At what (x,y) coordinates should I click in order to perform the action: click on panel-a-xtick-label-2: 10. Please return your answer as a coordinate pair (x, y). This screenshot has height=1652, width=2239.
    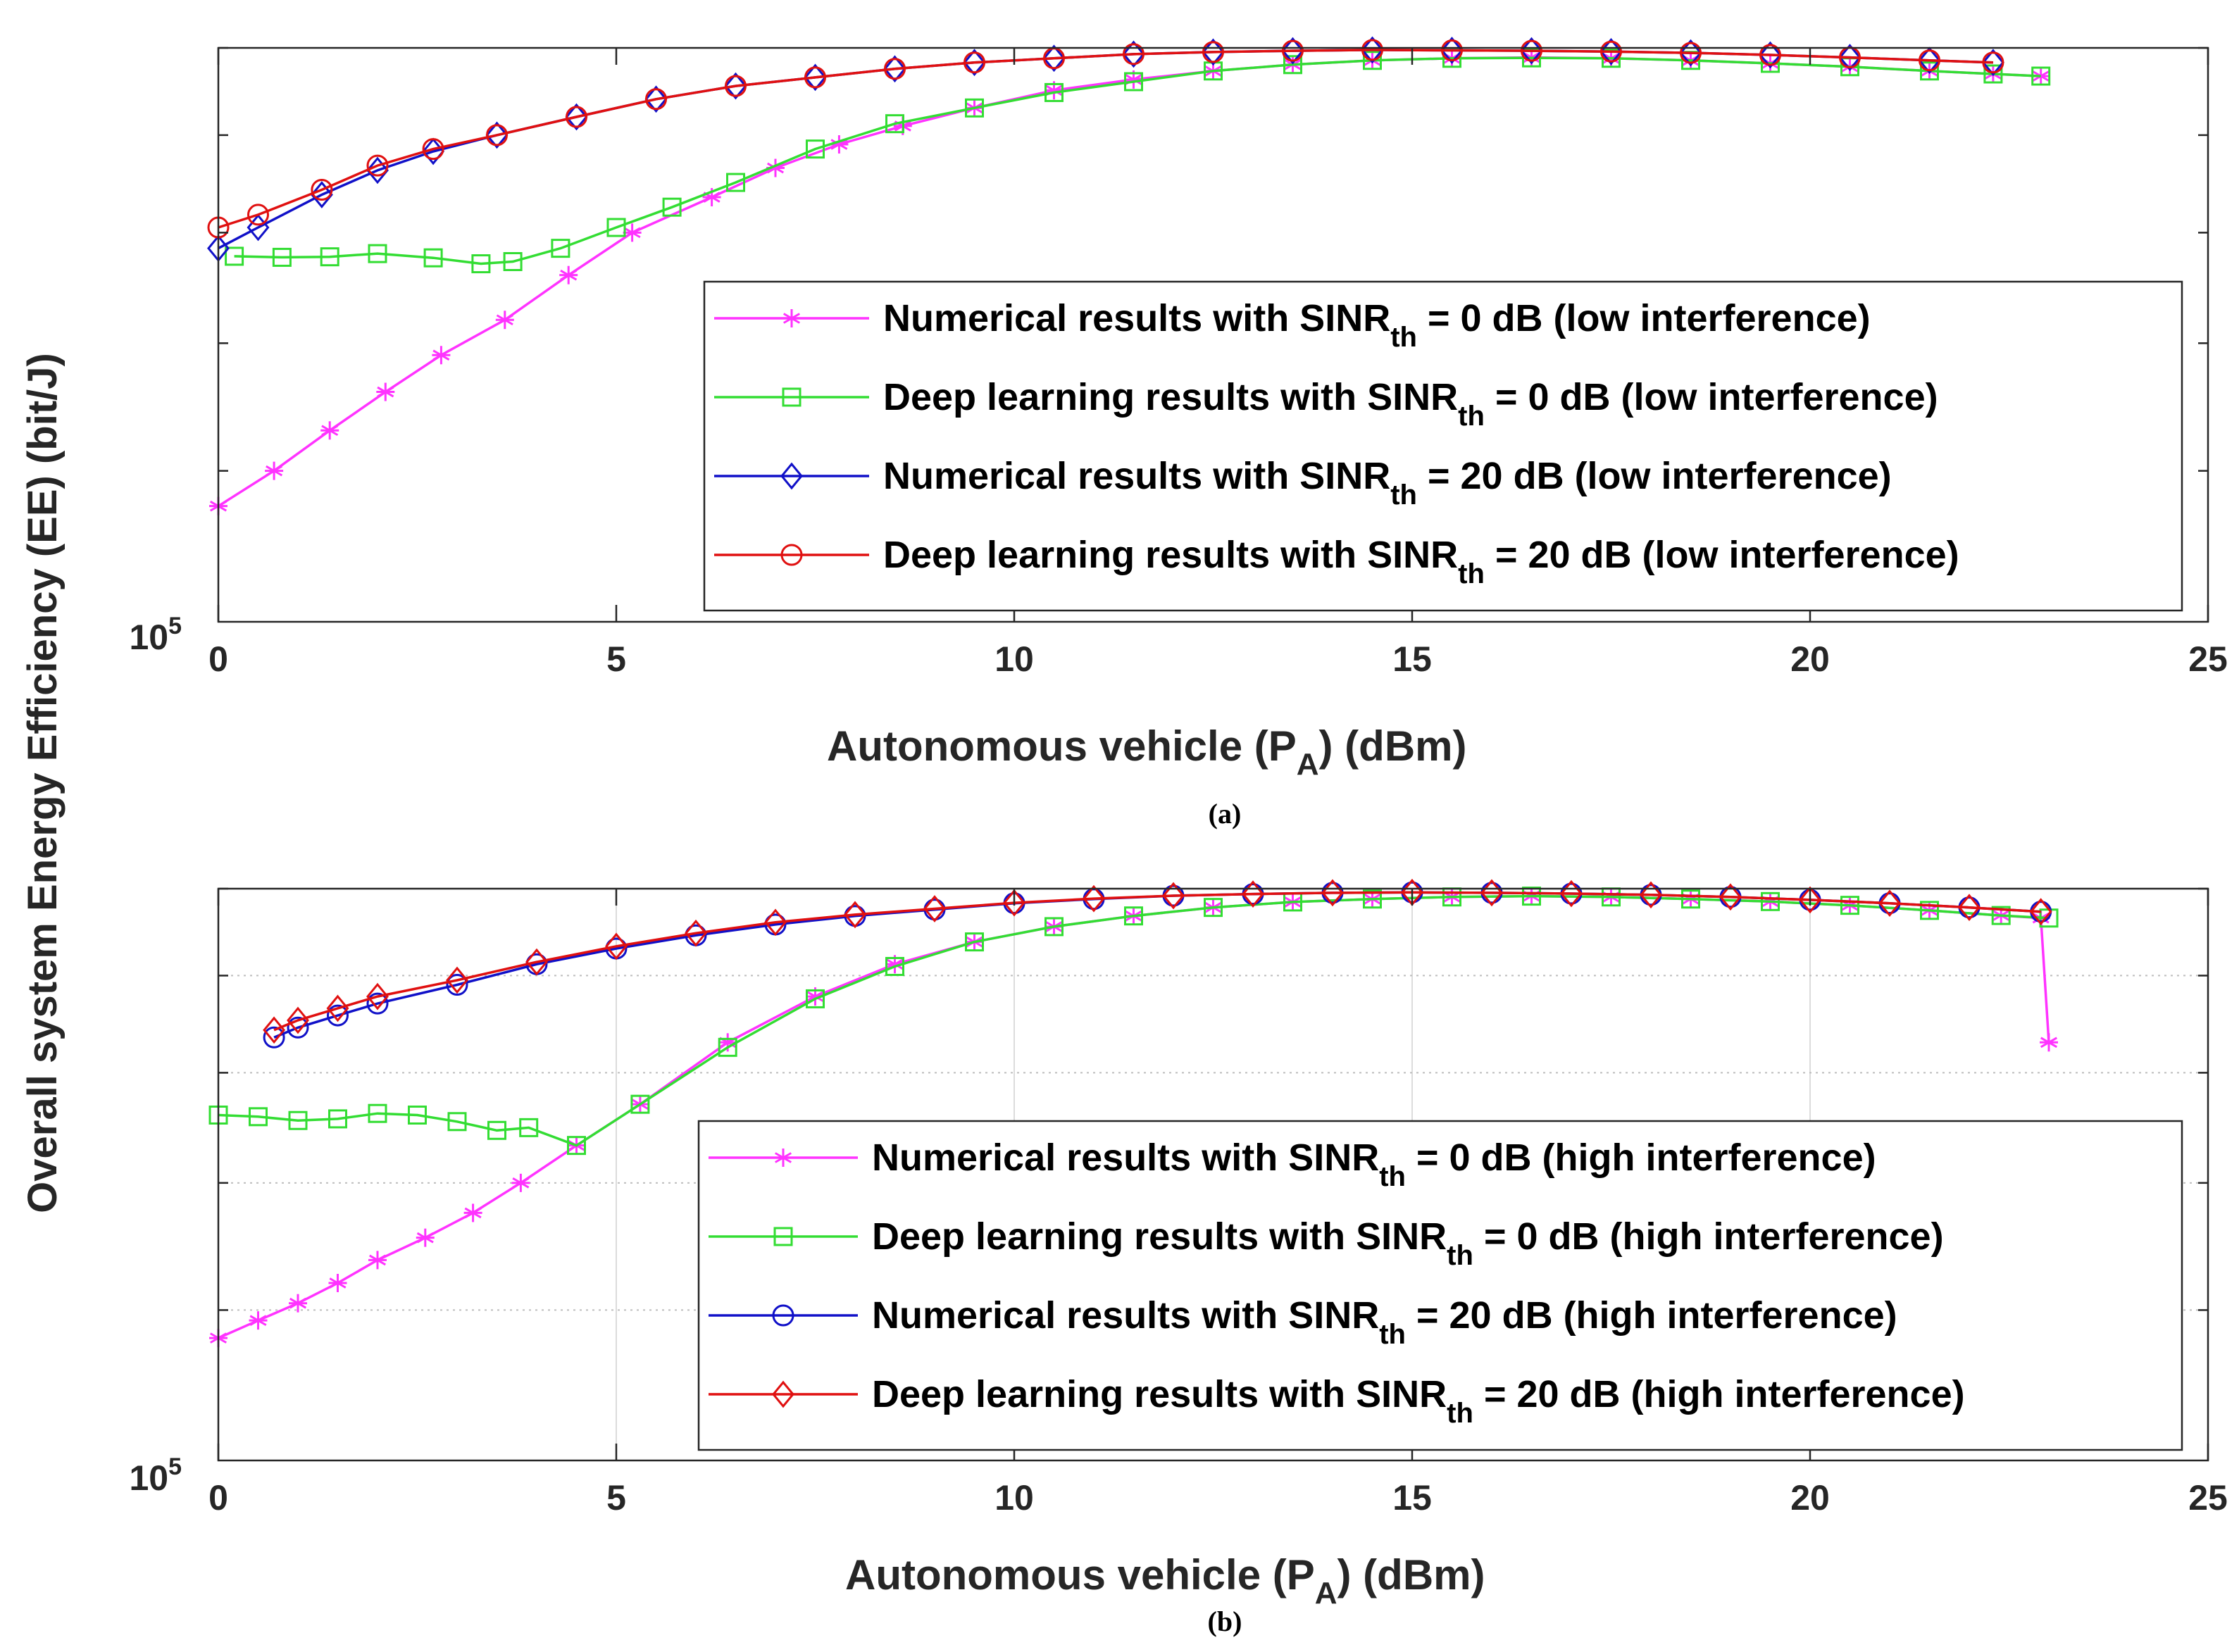
    Looking at the image, I should click on (1014, 659).